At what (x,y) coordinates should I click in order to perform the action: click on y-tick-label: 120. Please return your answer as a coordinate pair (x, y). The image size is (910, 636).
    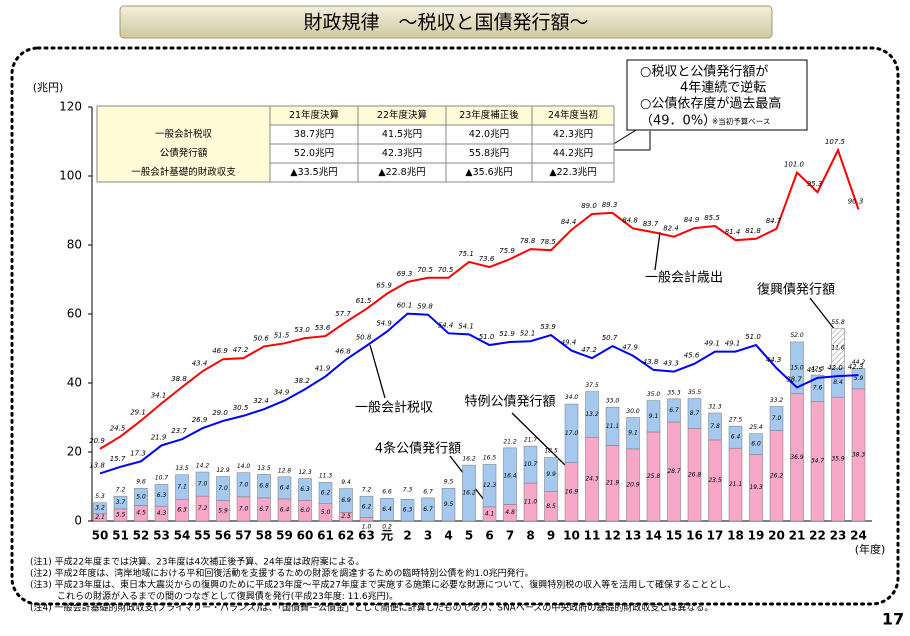
    Looking at the image, I should click on (70, 107).